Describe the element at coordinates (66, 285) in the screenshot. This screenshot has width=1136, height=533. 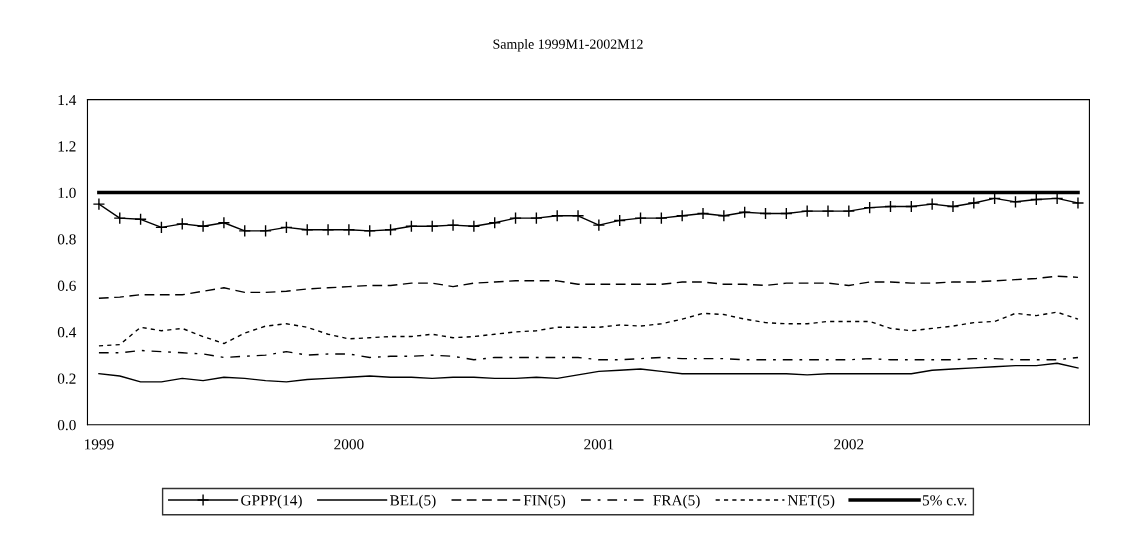
I see `y-tick-label: 0.6` at that location.